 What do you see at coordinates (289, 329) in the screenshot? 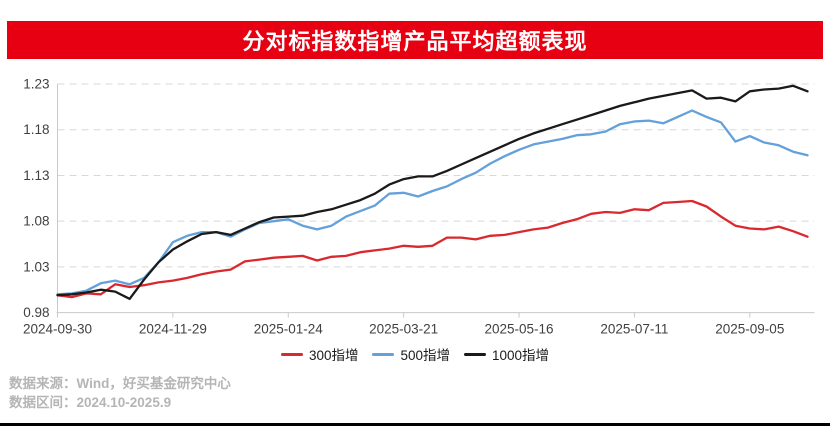
I see `x-tick-label-2025-01-24: 2025-01-24` at bounding box center [289, 329].